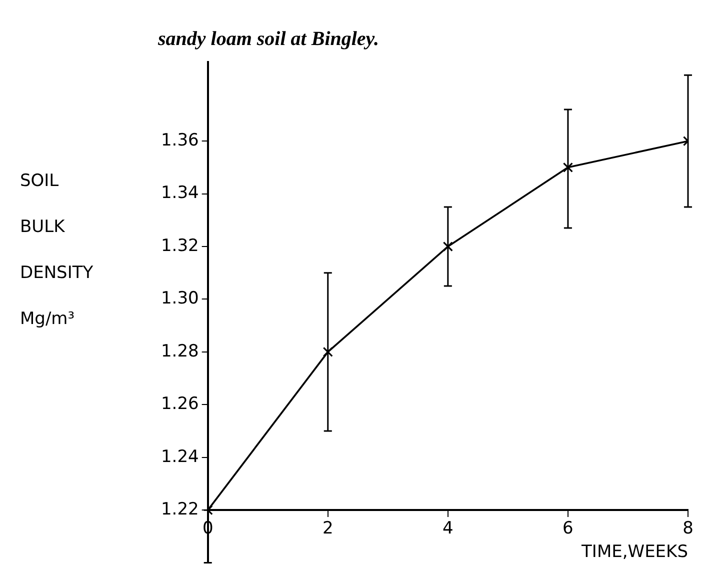 The width and height of the screenshot is (717, 584). What do you see at coordinates (179, 193) in the screenshot?
I see `y-tick-label: 1.34` at bounding box center [179, 193].